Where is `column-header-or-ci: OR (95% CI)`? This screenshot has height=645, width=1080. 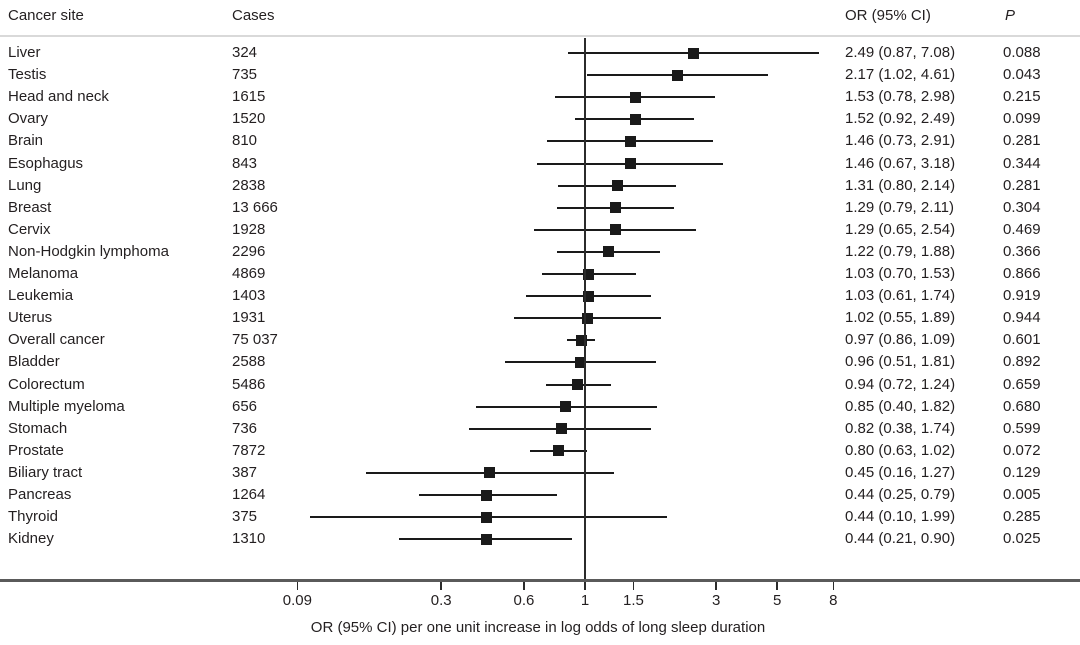 column-header-or-ci: OR (95% CI) is located at coordinates (888, 15).